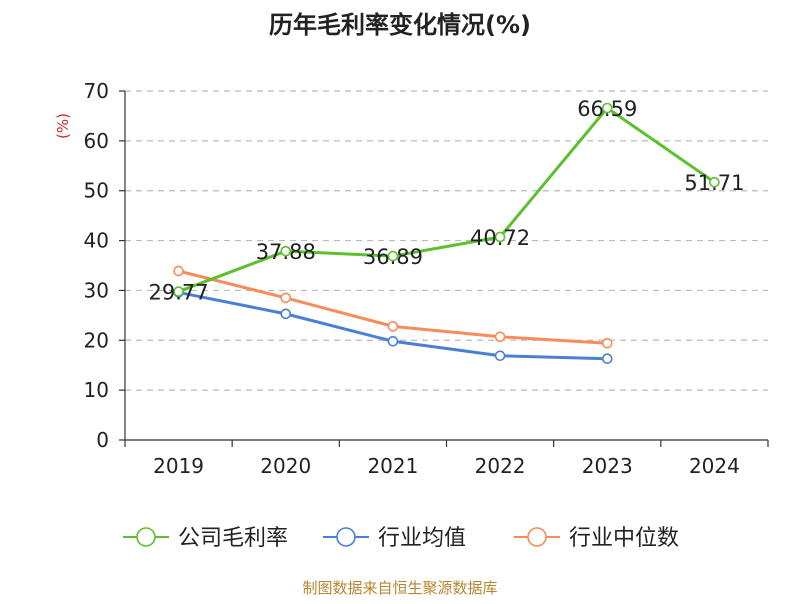 The image size is (800, 604). I want to click on series-2-point-2020, so click(286, 298).